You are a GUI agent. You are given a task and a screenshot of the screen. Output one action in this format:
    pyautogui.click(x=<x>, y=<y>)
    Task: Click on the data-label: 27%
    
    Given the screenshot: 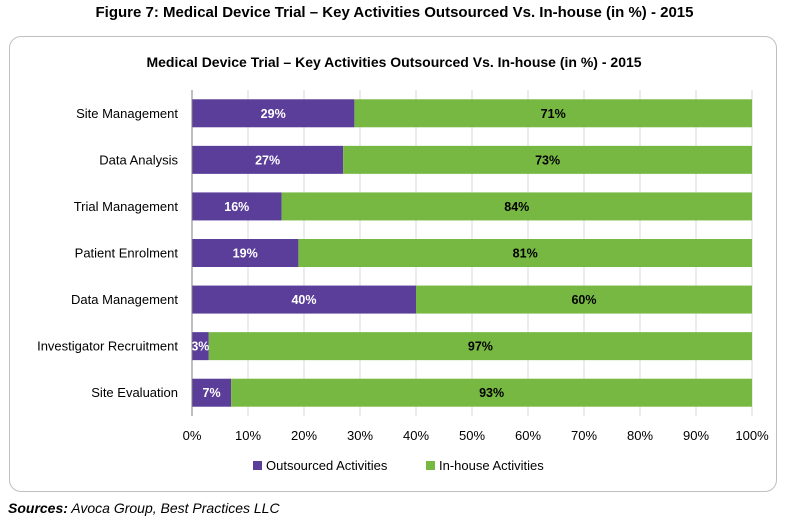 What is the action you would take?
    pyautogui.click(x=267, y=160)
    